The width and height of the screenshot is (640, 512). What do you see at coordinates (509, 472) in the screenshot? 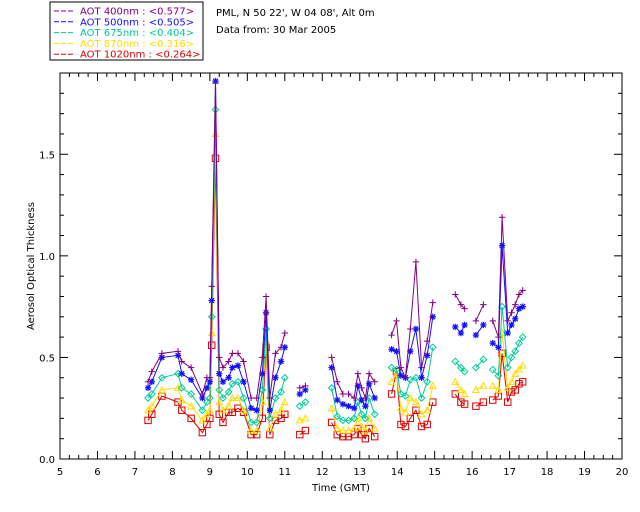
I see `x-tick-label: 17` at bounding box center [509, 472].